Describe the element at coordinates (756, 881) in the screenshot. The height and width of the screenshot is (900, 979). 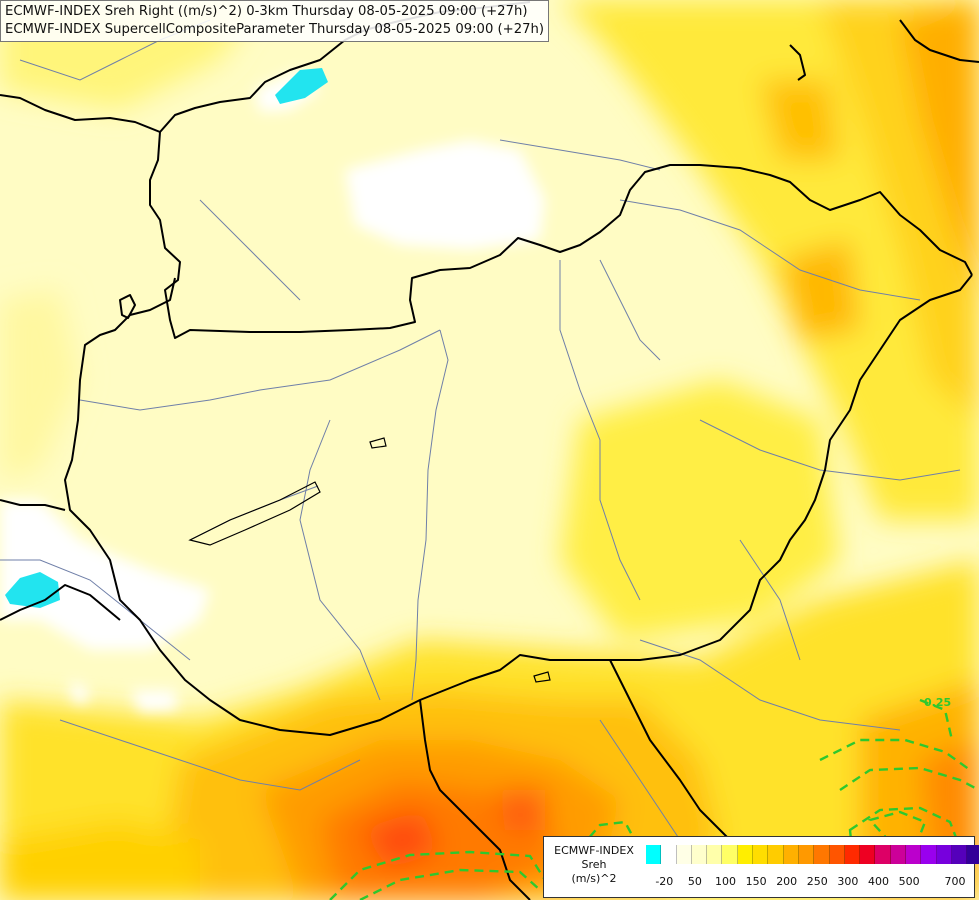
I see `legend-tick: 150` at that location.